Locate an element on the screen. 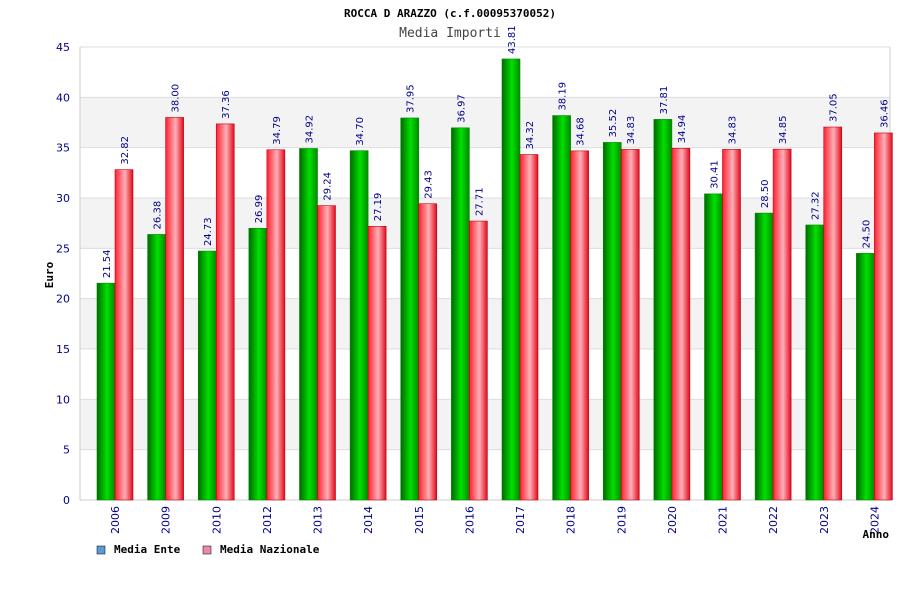 Image resolution: width=900 pixels, height=600 pixels. bar-media-ente-2016 is located at coordinates (460, 314).